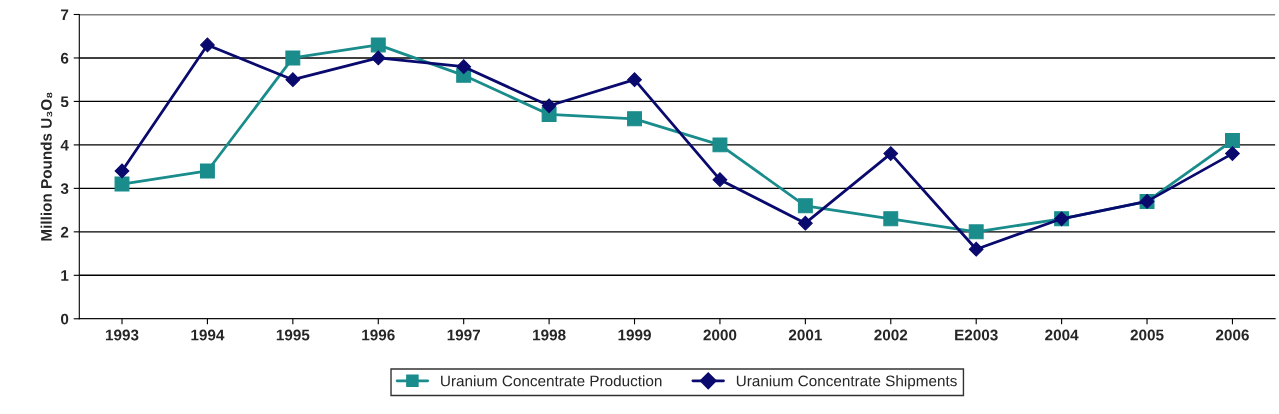 This screenshot has width=1279, height=414. What do you see at coordinates (464, 335) in the screenshot?
I see `x-tick-label: 1997` at bounding box center [464, 335].